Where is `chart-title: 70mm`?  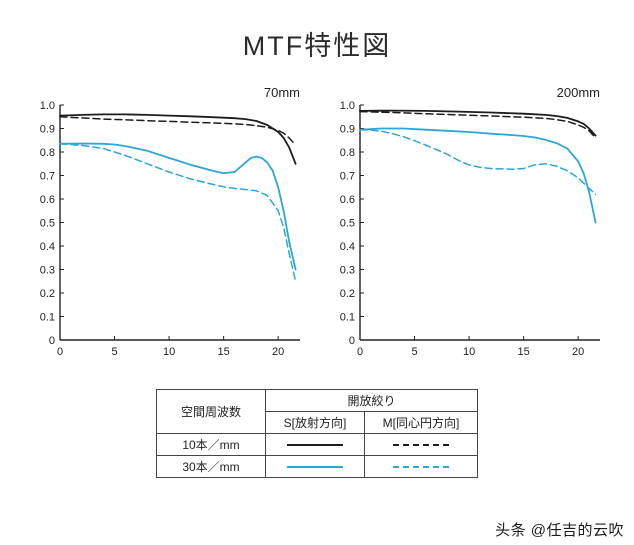
chart-title: 70mm is located at coordinates (282, 92).